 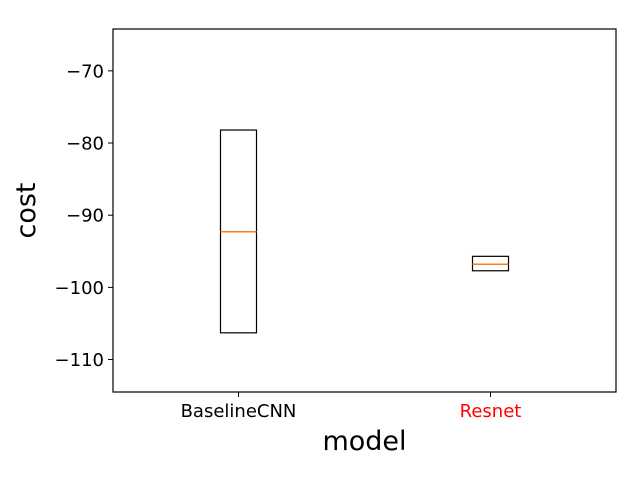 I want to click on x-axis-label: model, so click(x=364, y=441).